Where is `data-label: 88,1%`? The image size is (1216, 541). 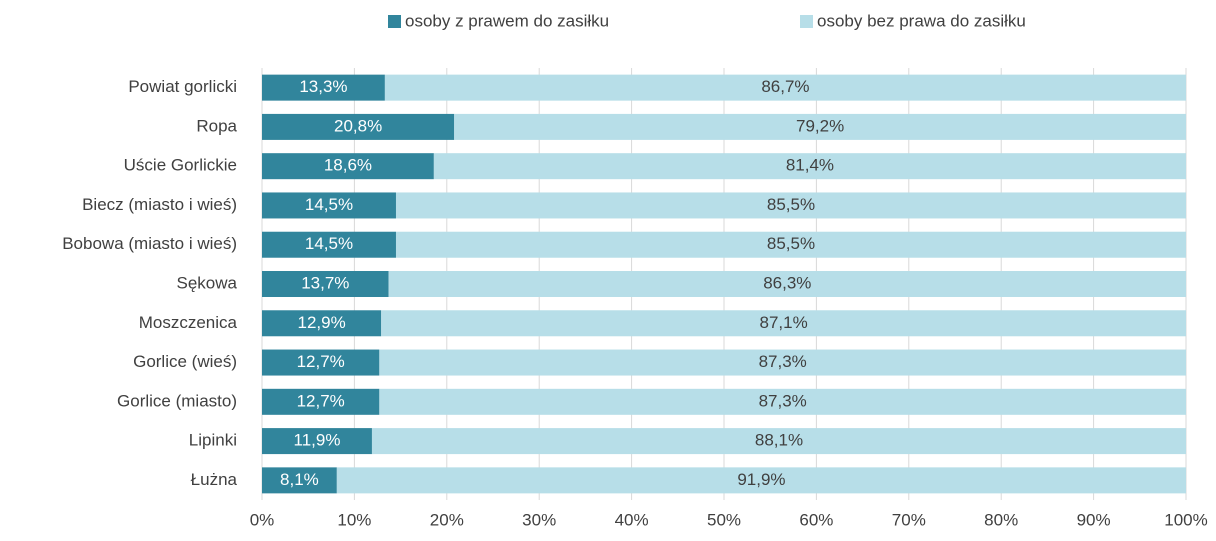
data-label: 88,1% is located at coordinates (779, 440).